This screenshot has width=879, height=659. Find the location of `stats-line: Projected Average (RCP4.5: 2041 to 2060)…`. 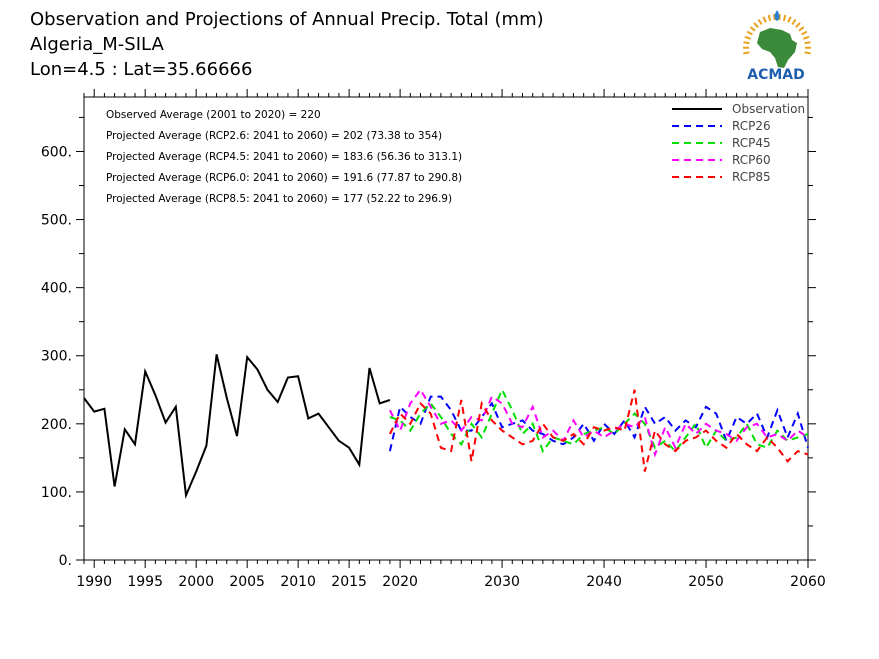

stats-line: Projected Average (RCP4.5: 2041 to 2060)… is located at coordinates (284, 157).